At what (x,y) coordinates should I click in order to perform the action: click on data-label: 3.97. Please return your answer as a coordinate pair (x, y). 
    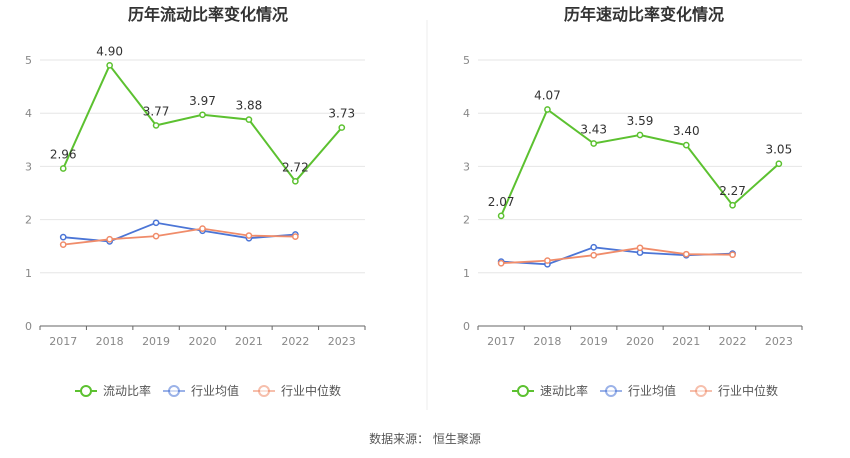
    Looking at the image, I should click on (202, 101).